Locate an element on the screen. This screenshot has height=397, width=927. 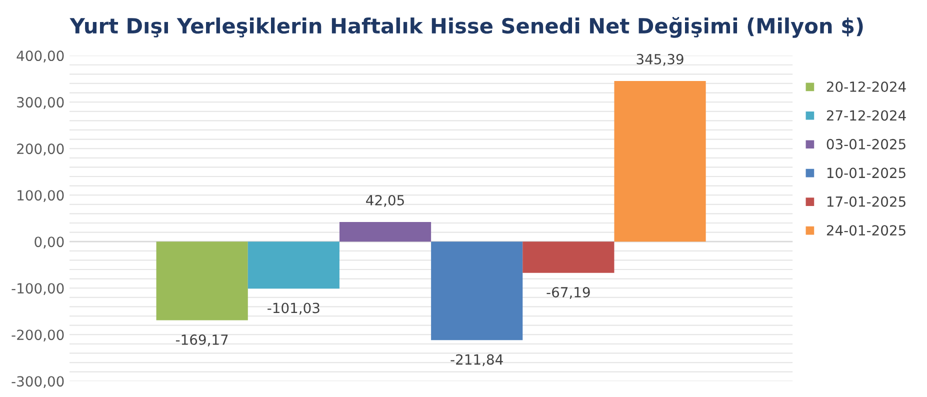
legend-label: 10-01-2025 is located at coordinates (866, 173).